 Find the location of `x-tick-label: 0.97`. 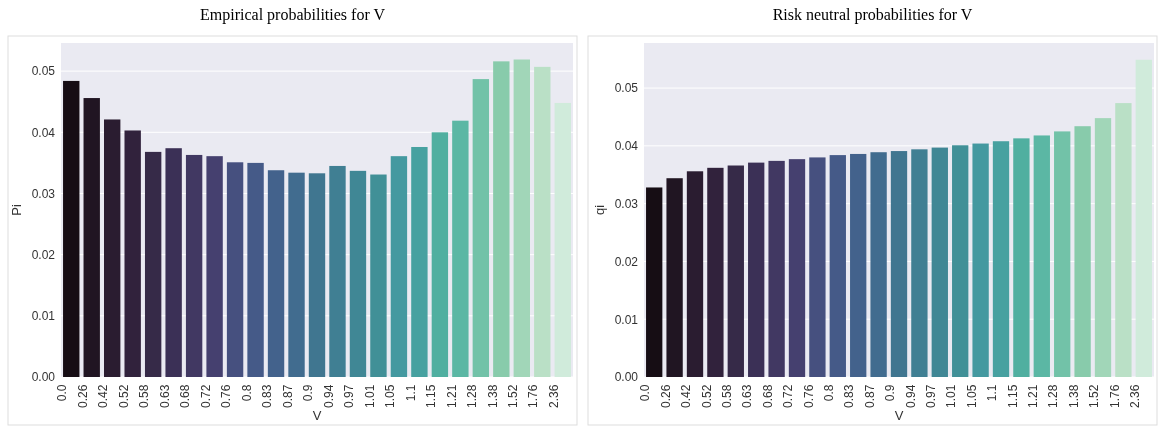

x-tick-label: 0.97 is located at coordinates (349, 396).